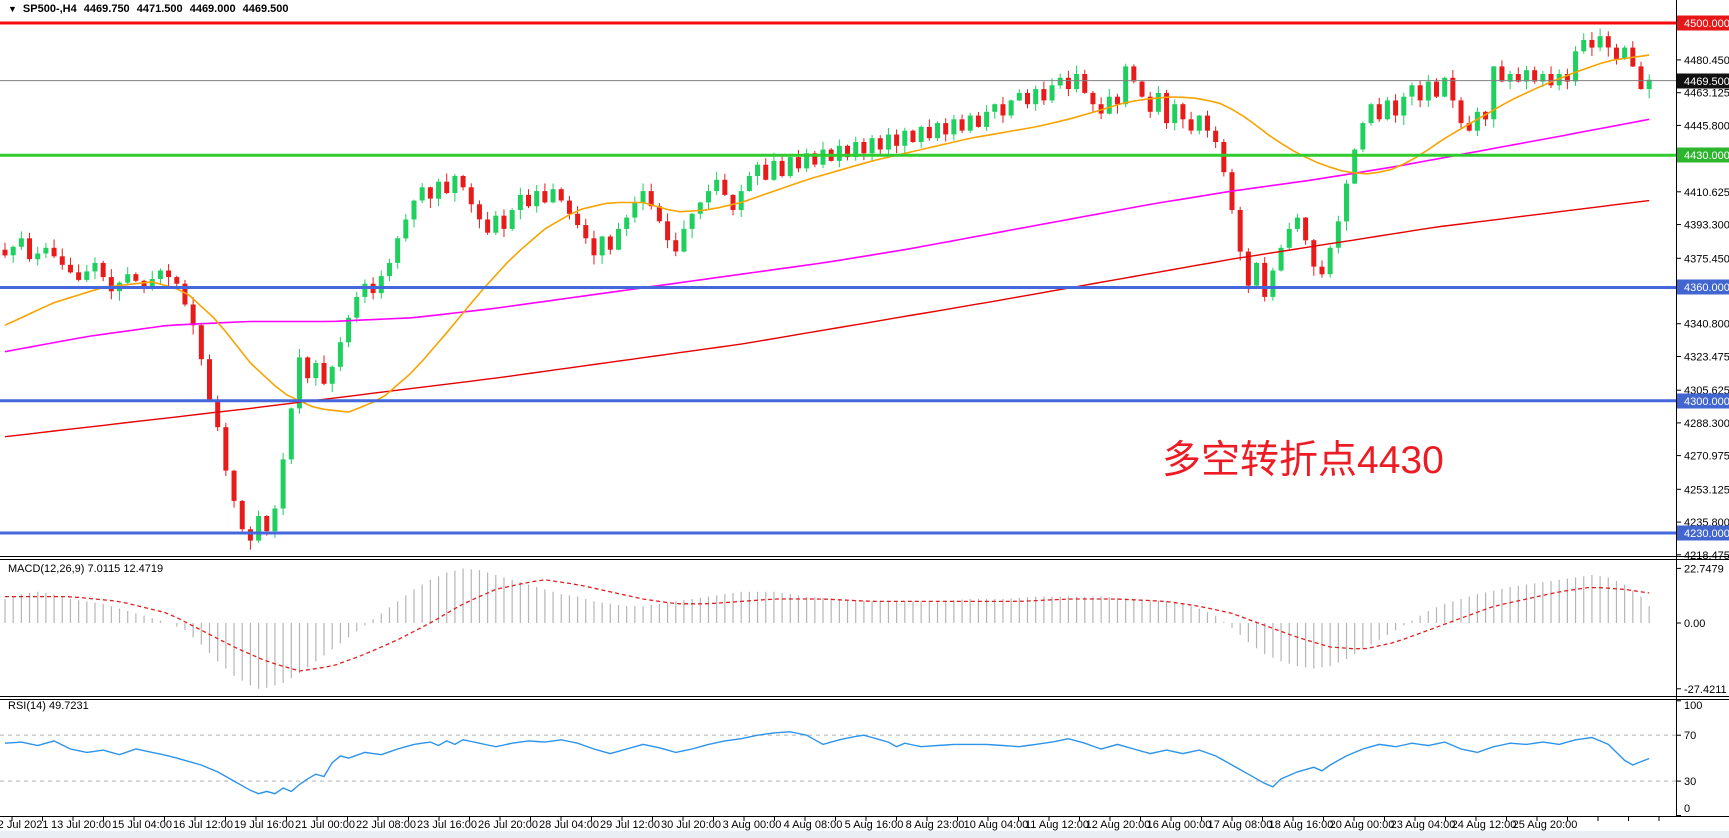 The image size is (1729, 838). Describe the element at coordinates (1423, 825) in the screenshot. I see `time-axis-label: 23 Aug 04:00` at that location.